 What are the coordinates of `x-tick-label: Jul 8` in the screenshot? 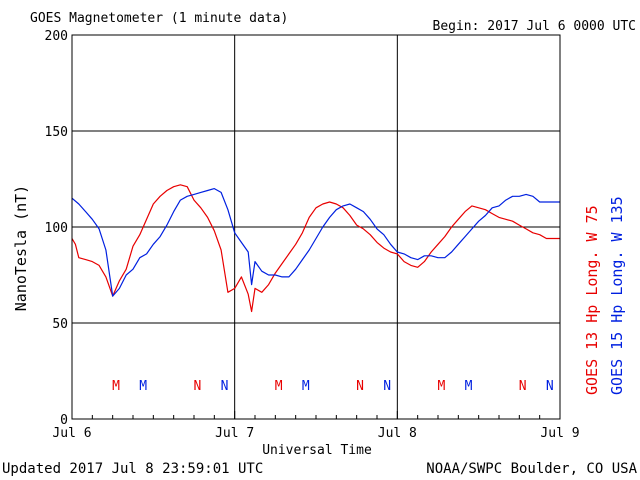 It's located at (397, 433).